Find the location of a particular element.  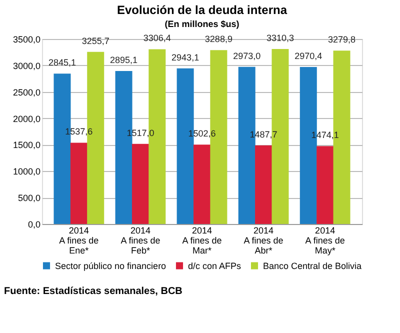

legend-label: Banco Central de Bolivia is located at coordinates (312, 265).